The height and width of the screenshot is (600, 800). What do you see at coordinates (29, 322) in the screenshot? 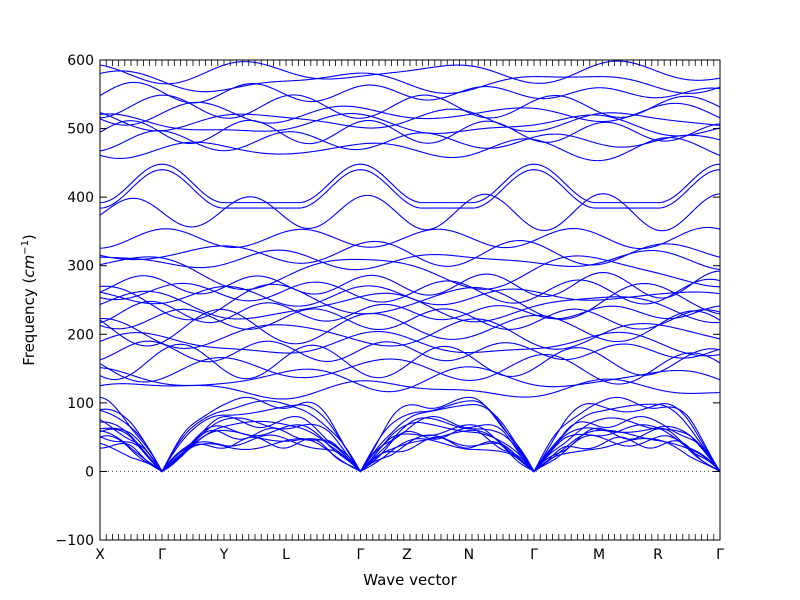
I see `y-axis-label-prefix: Frequency (` at bounding box center [29, 322].